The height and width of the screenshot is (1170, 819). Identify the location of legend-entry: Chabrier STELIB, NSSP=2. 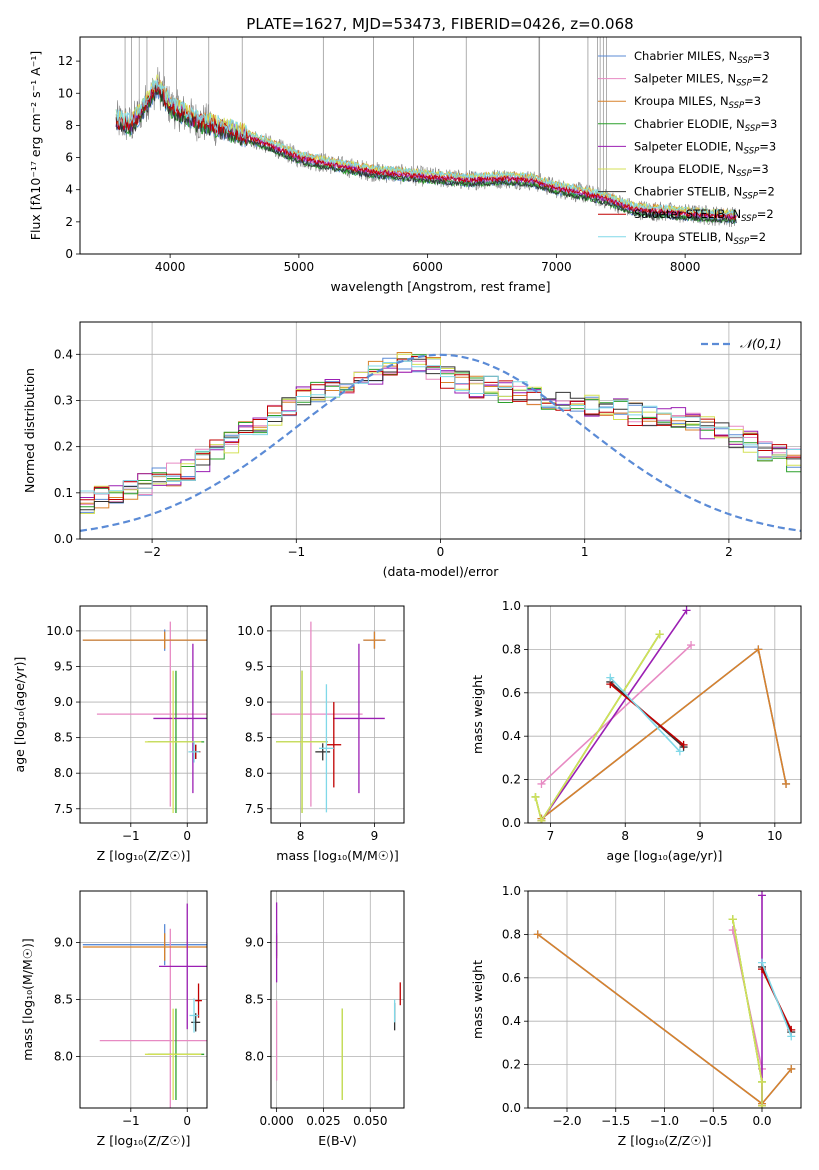
(704, 193).